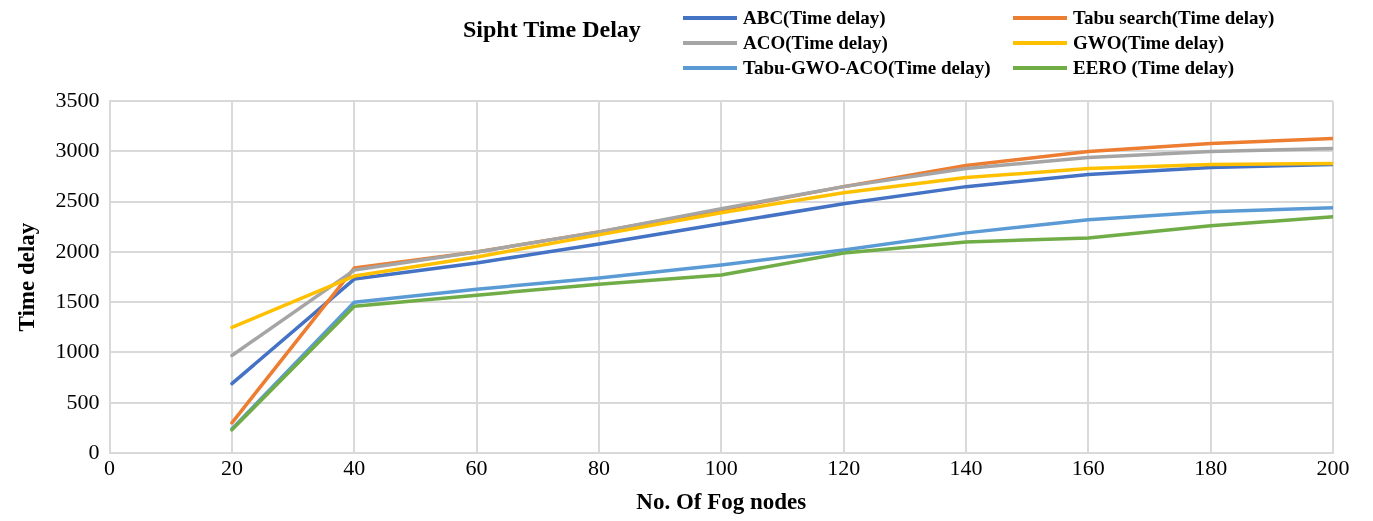 This screenshot has height=521, width=1373. What do you see at coordinates (844, 467) in the screenshot?
I see `x-tick-label: 120` at bounding box center [844, 467].